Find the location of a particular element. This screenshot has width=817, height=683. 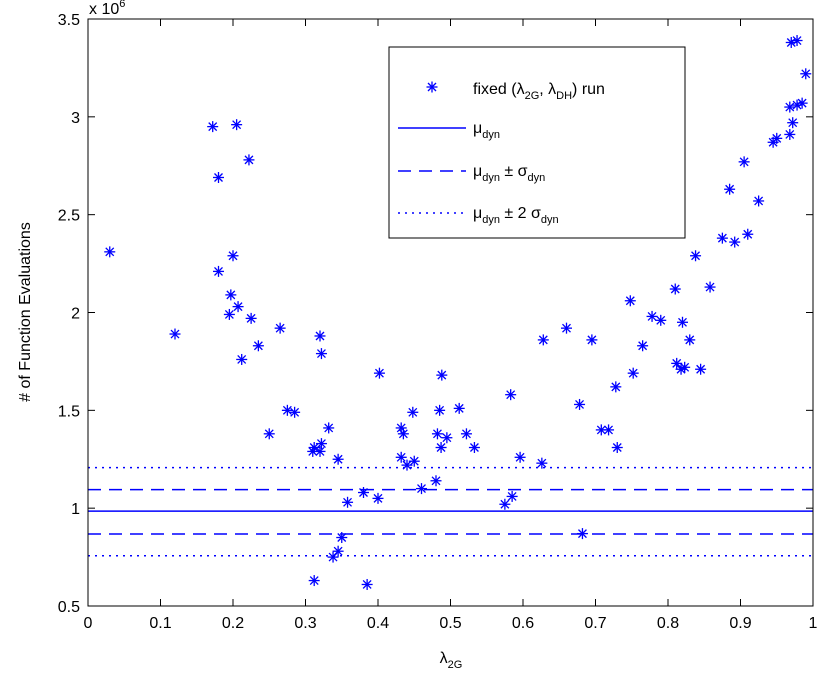

legend-asterisk is located at coordinates (432, 87).